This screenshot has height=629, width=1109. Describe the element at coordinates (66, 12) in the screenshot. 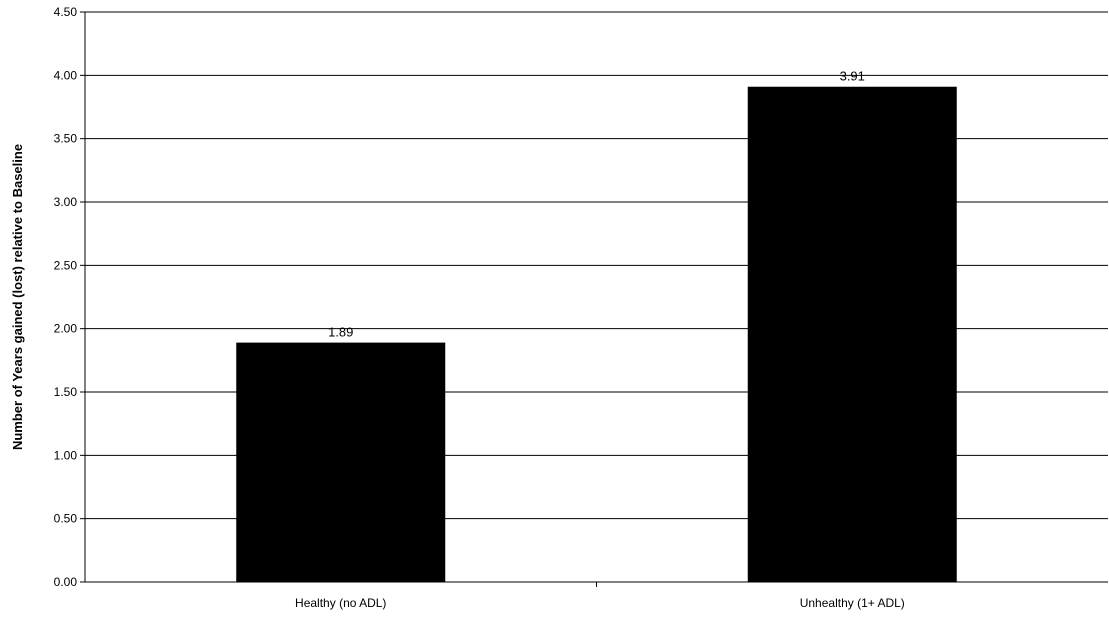

I see `y-tick-label: 4.50` at that location.